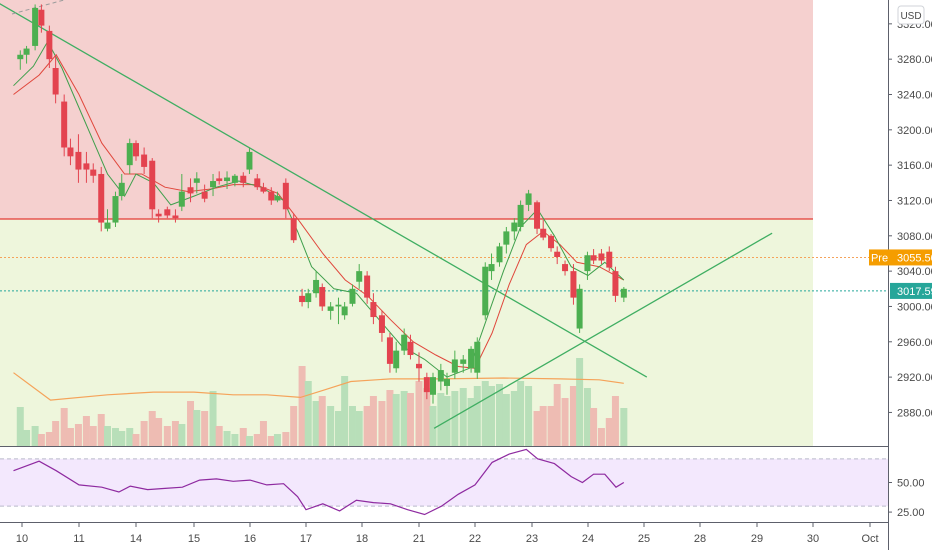  Describe the element at coordinates (644, 539) in the screenshot. I see `time-tick-label: 25` at that location.